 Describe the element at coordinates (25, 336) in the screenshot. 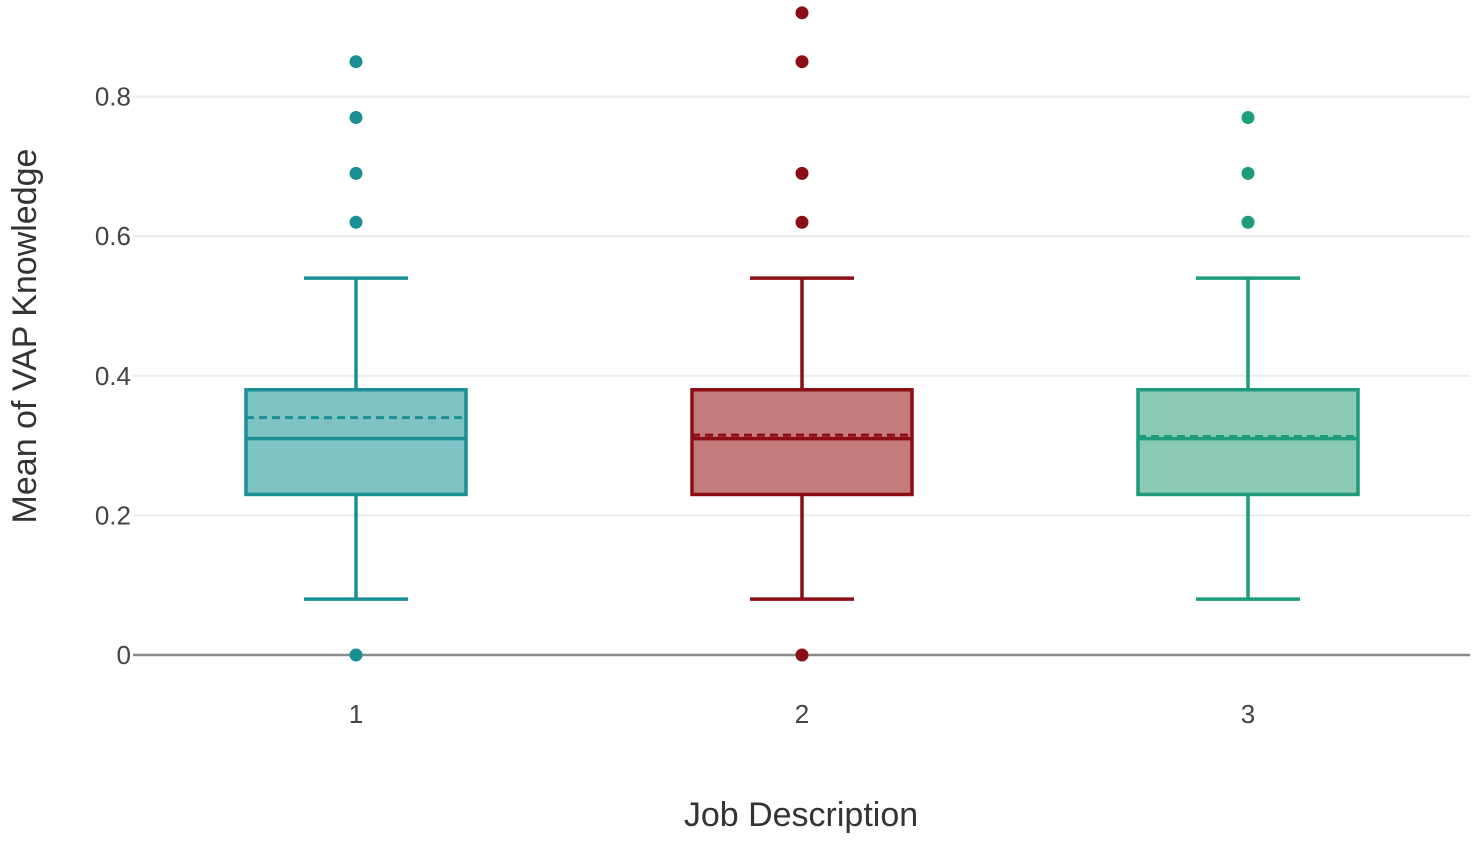

I see `y-axis-title: Mean of VAP Knowledge` at that location.